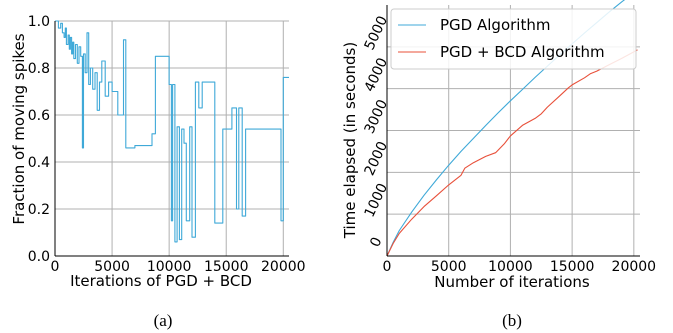  Describe the element at coordinates (161, 281) in the screenshot. I see `x-axis-label-a: Iterations of PGD + BCD` at that location.